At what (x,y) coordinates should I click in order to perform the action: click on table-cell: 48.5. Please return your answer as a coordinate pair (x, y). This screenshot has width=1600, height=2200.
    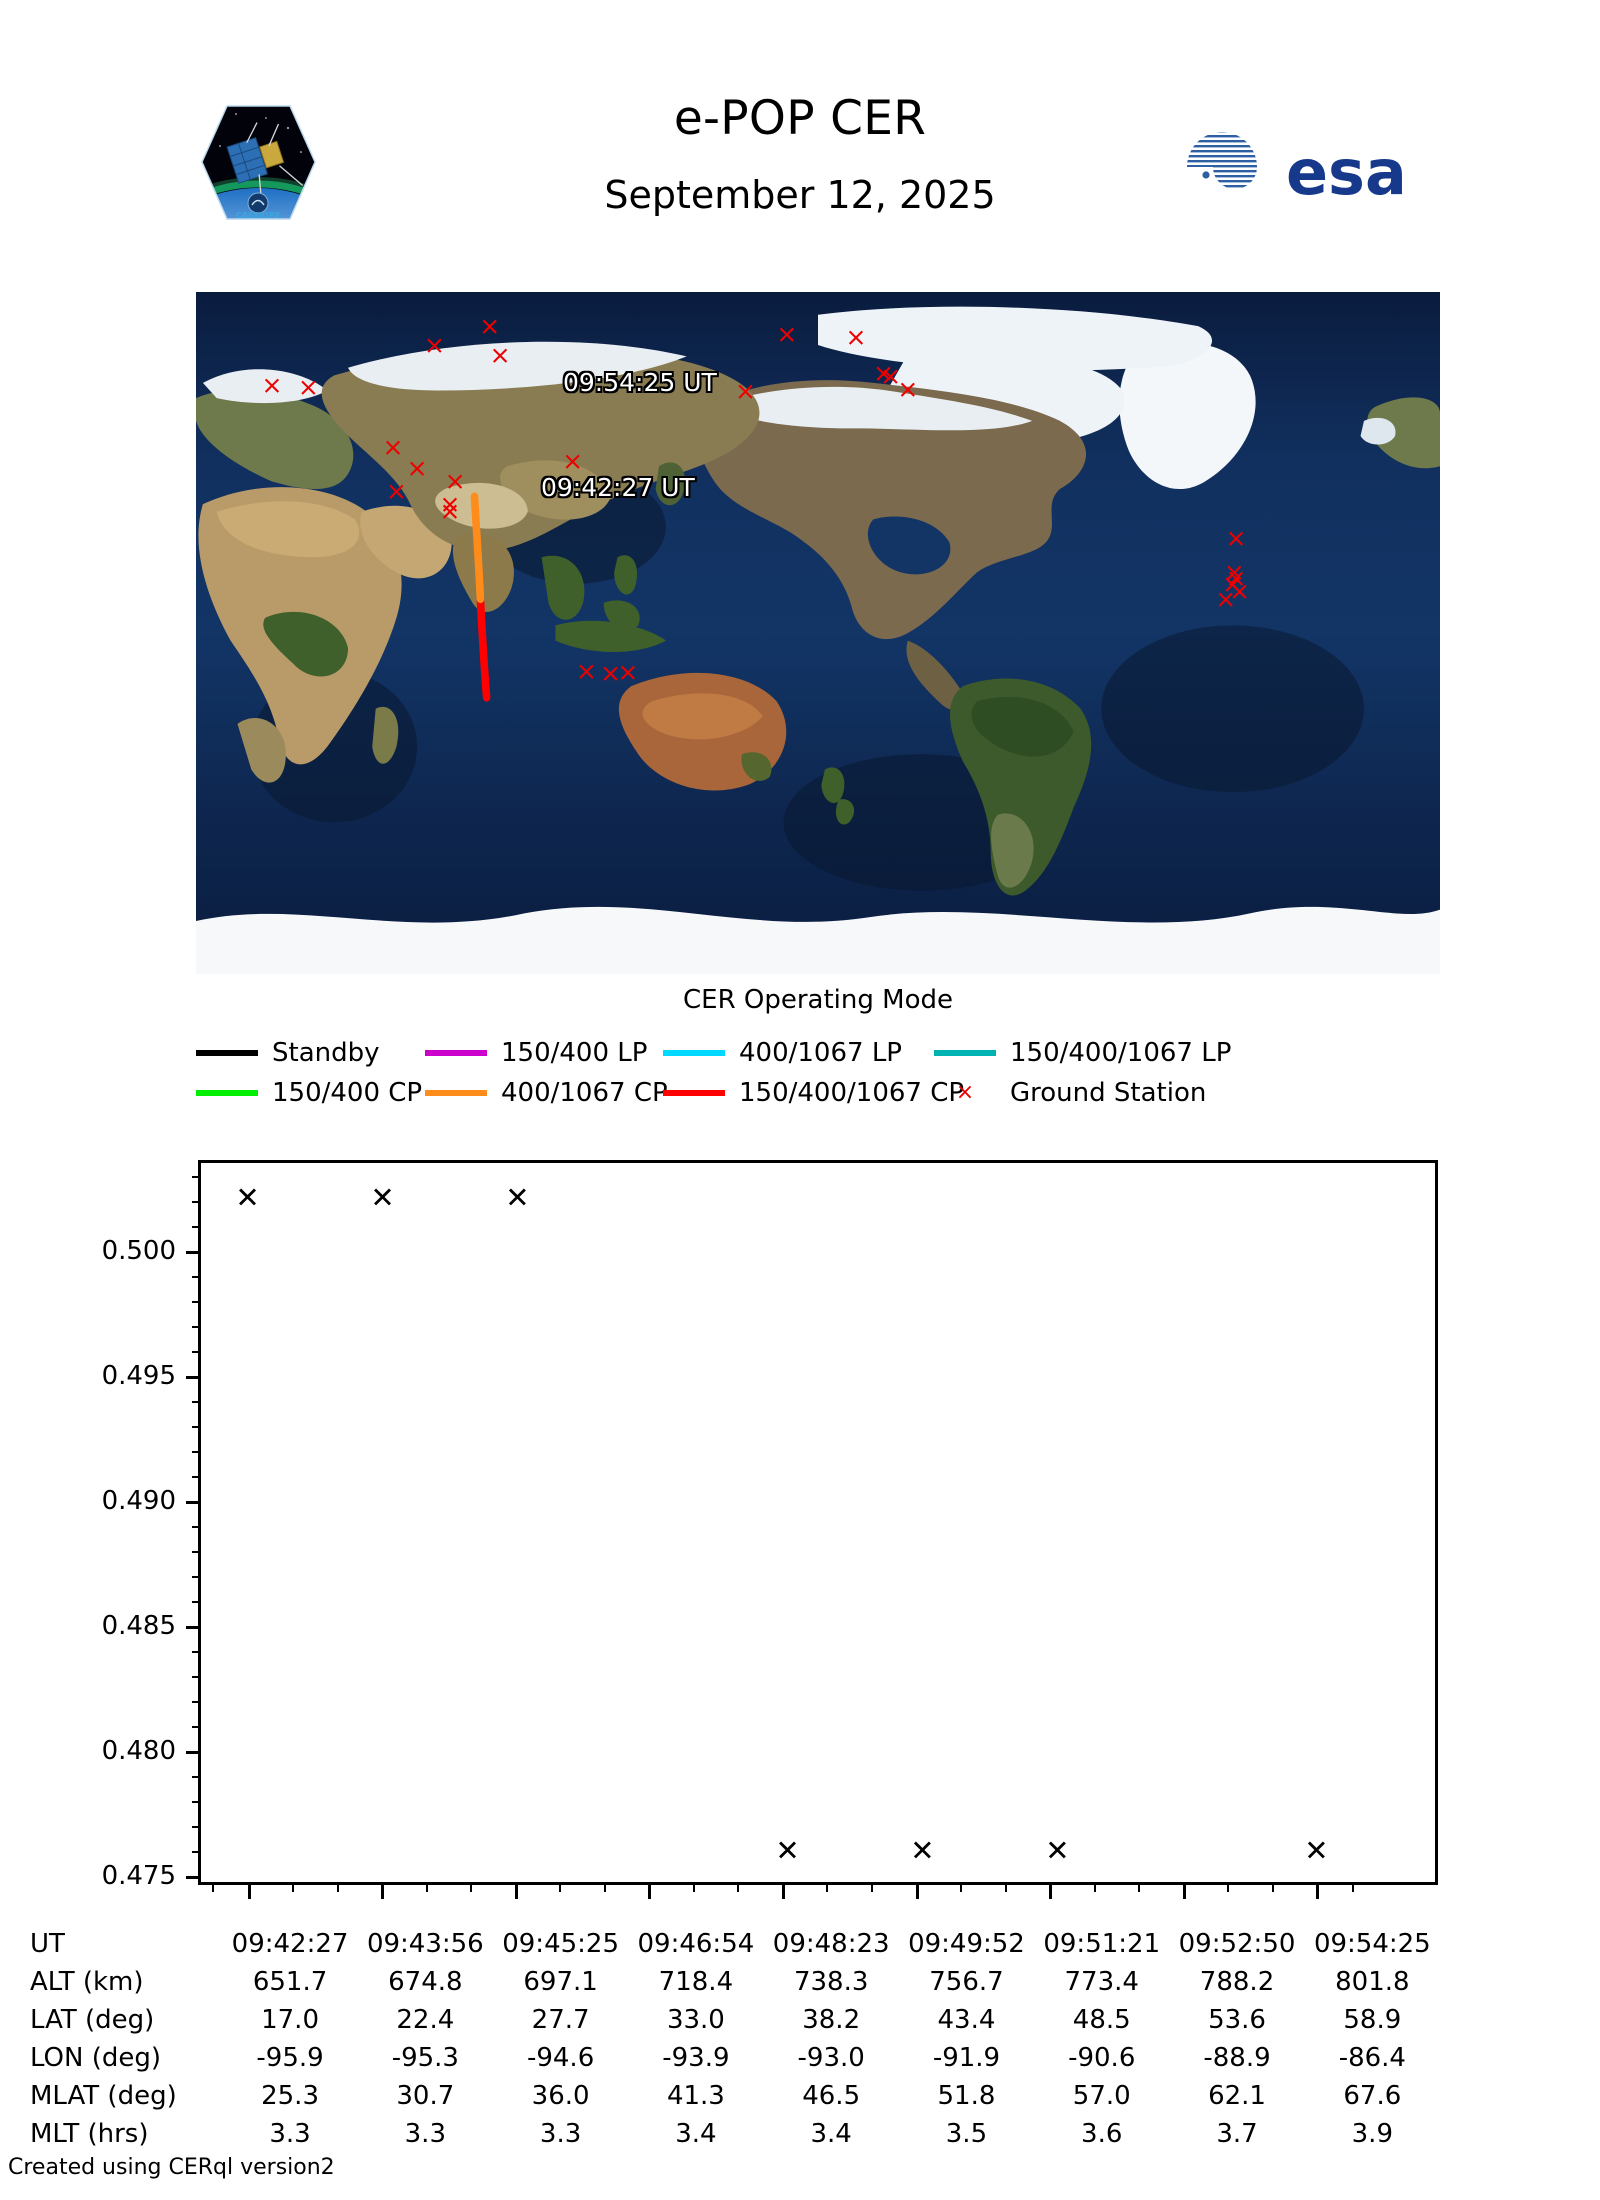
    Looking at the image, I should click on (1101, 2020).